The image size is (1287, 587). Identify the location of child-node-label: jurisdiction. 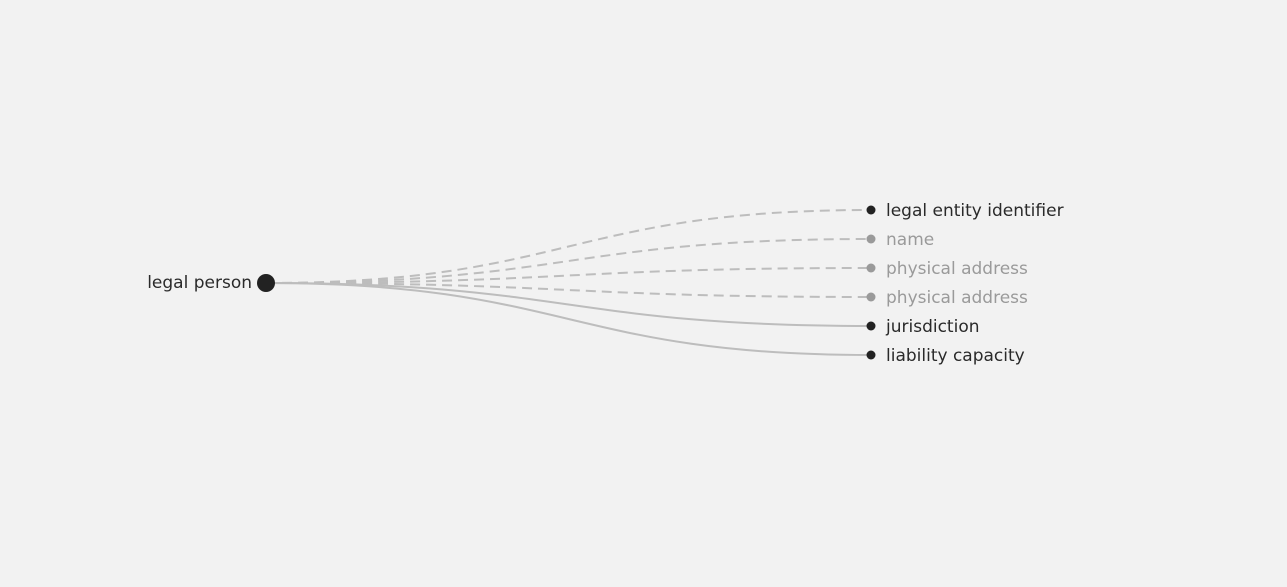
(932, 327).